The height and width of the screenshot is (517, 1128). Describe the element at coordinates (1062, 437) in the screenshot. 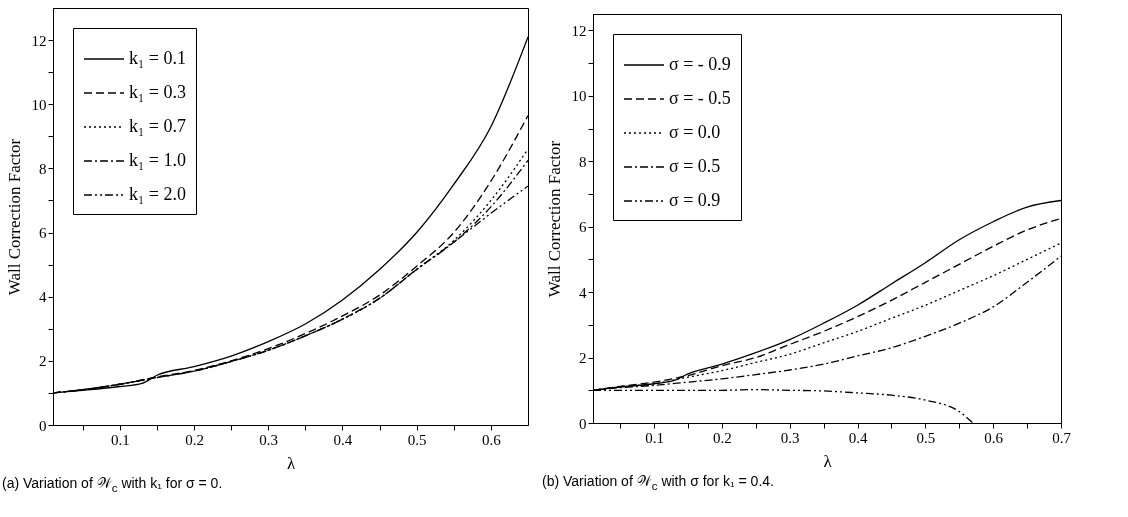

I see `x-tick-label: 0.7` at that location.